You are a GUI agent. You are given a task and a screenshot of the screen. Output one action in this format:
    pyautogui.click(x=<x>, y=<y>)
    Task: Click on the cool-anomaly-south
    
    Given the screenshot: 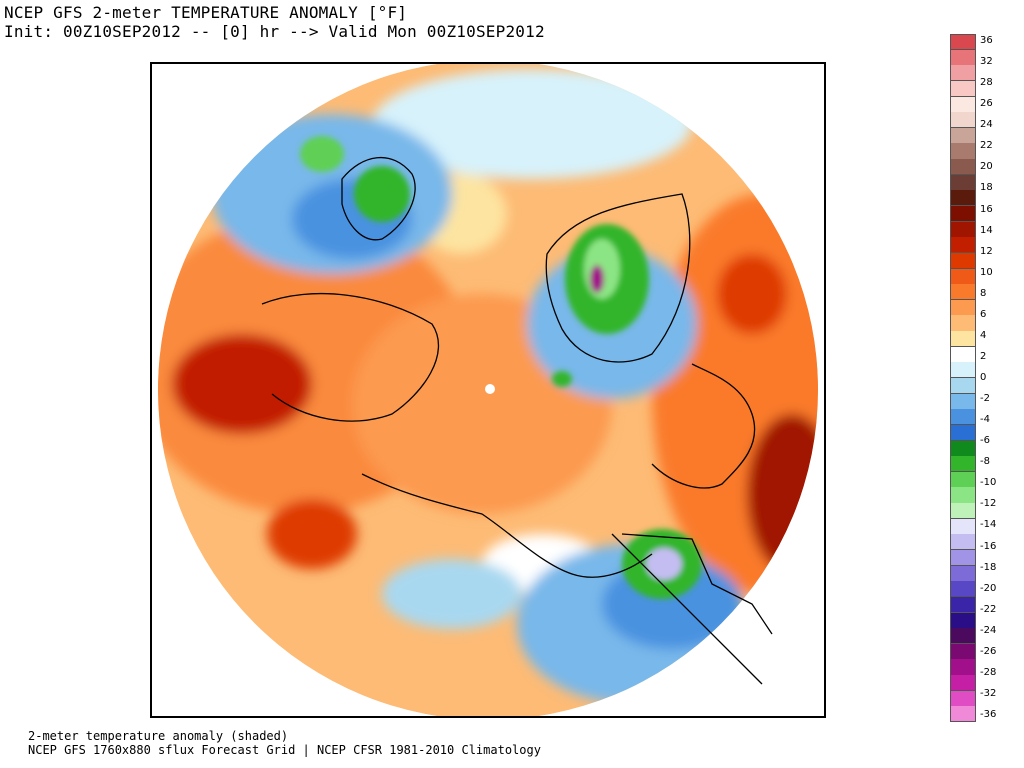 What is the action you would take?
    pyautogui.click(x=452, y=594)
    